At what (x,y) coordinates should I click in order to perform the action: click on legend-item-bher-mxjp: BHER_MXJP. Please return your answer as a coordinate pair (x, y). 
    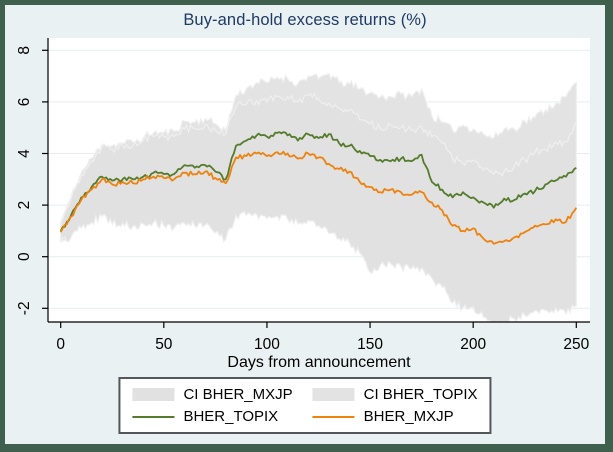
    Looking at the image, I should click on (395, 416).